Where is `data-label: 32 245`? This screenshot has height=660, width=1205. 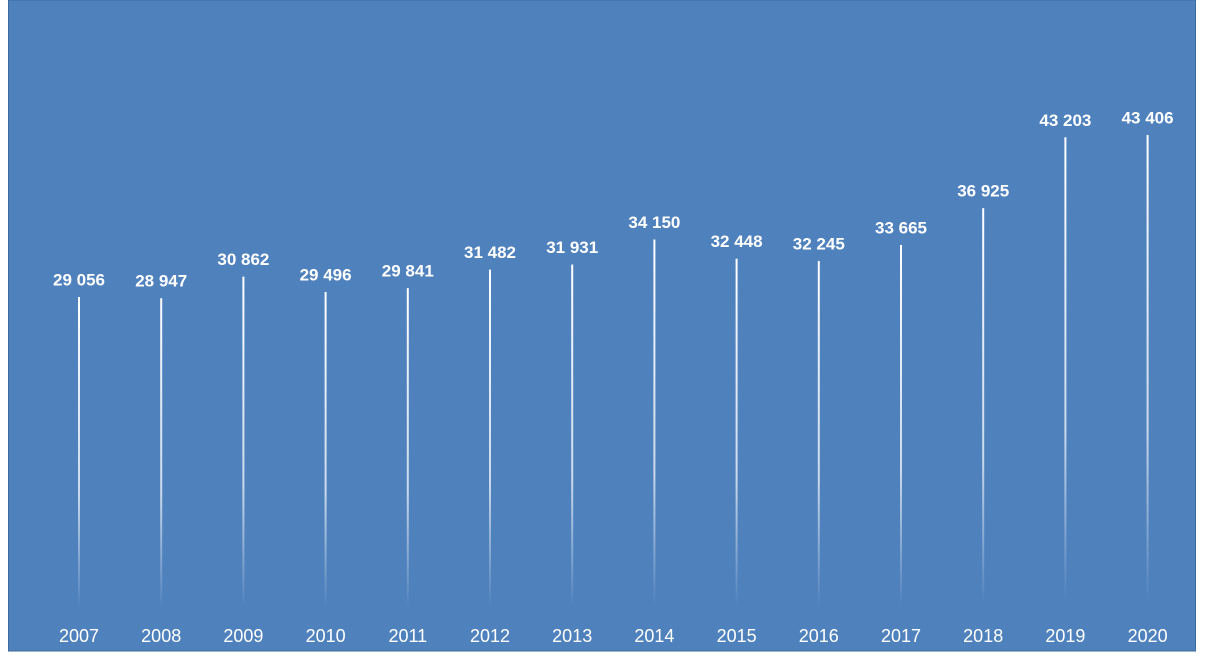 data-label: 32 245 is located at coordinates (819, 243).